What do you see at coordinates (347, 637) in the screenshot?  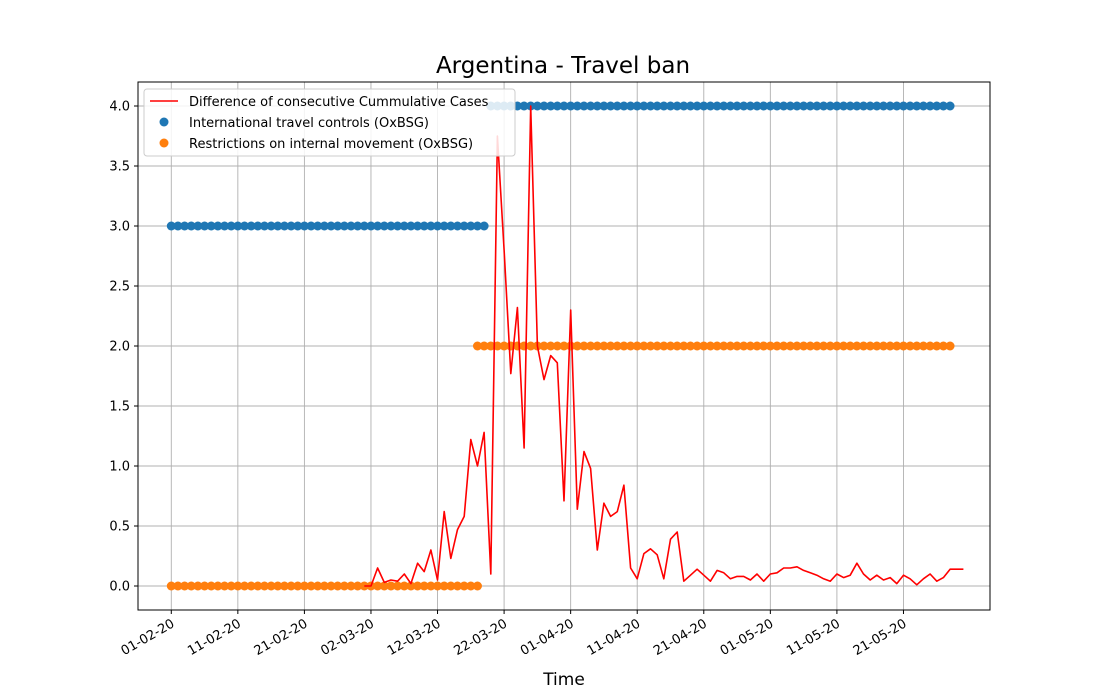 I see `x-tick-label: 02-03-20` at bounding box center [347, 637].